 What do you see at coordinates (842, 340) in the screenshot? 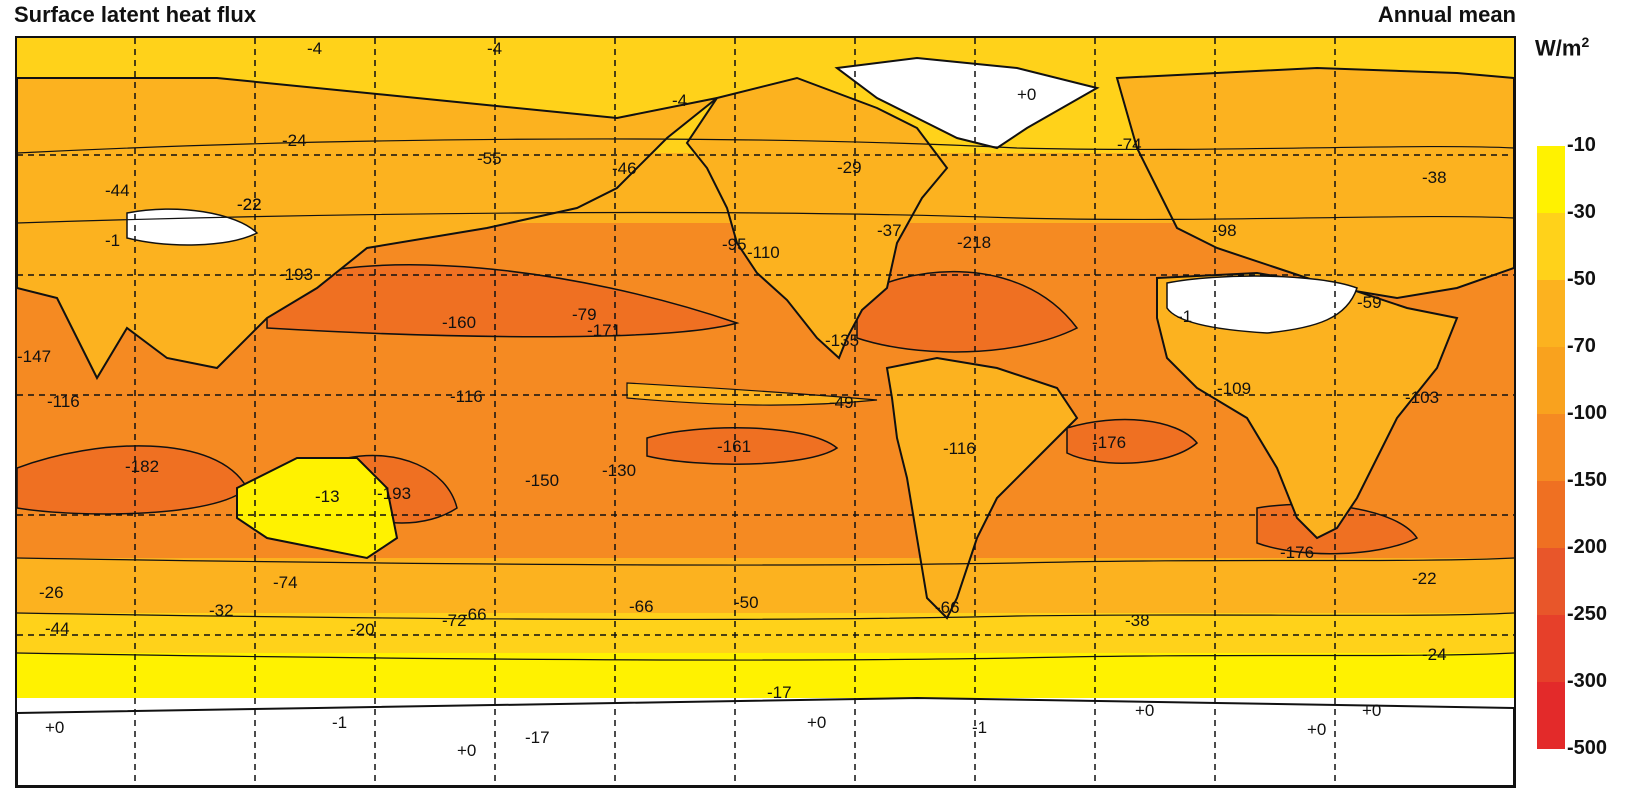
I see `contour-value-label: -135` at bounding box center [842, 340].